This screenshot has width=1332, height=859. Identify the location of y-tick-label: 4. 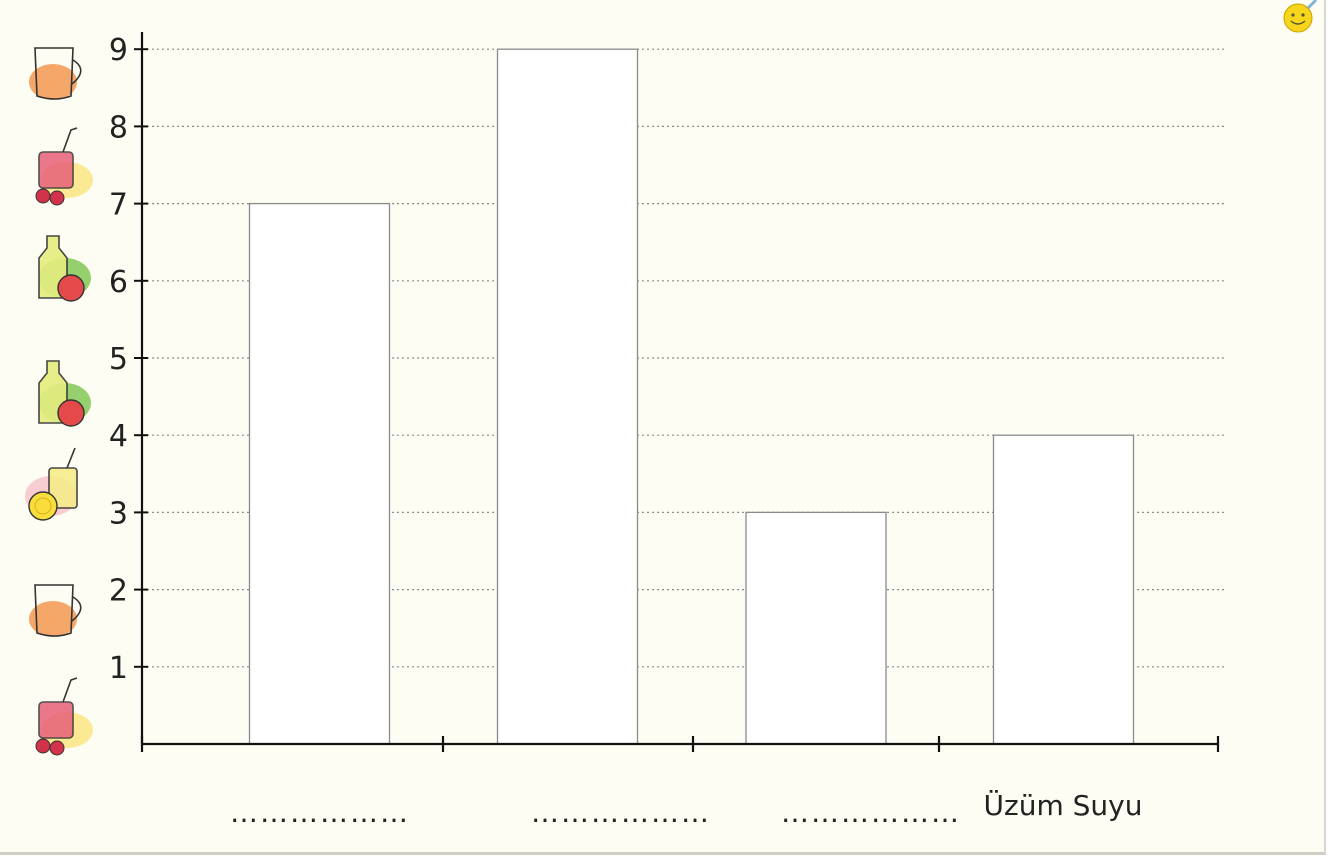
(118, 436).